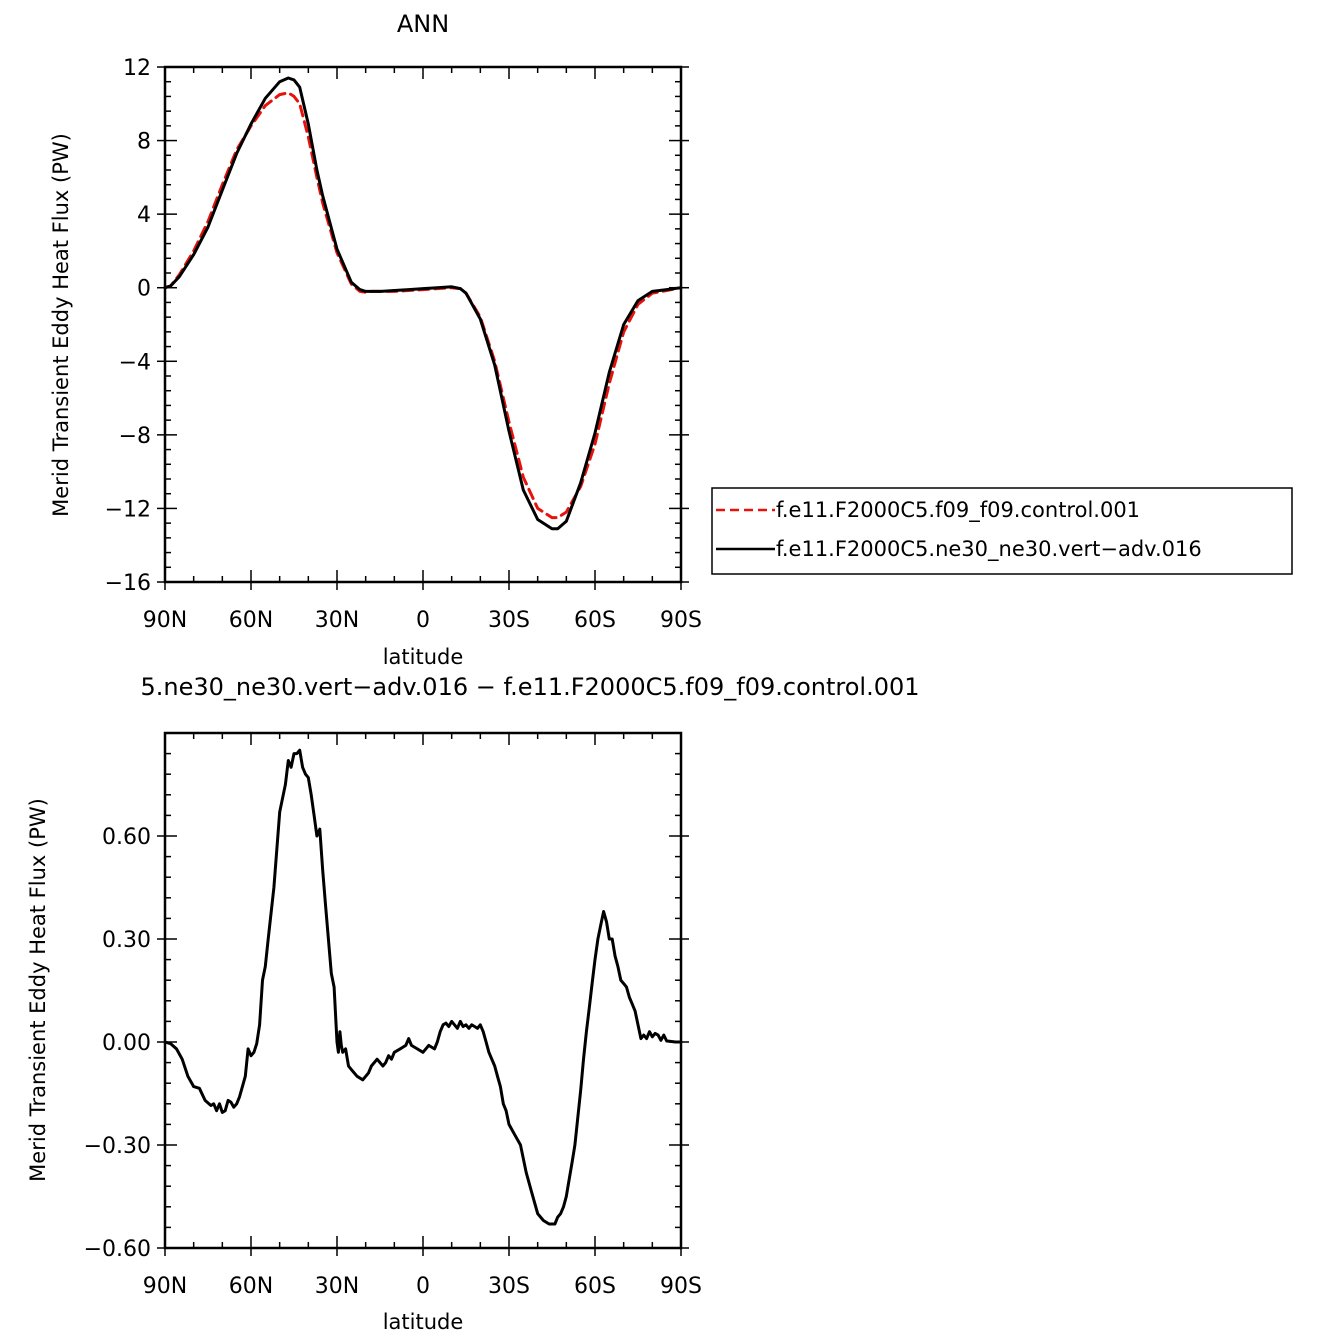  I want to click on top-ytick-label: −4, so click(135, 362).